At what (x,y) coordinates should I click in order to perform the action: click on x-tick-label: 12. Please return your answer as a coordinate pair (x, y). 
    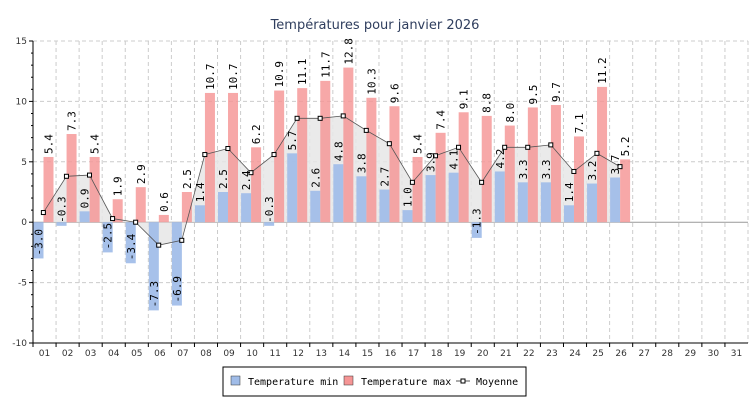
    Looking at the image, I should click on (298, 354).